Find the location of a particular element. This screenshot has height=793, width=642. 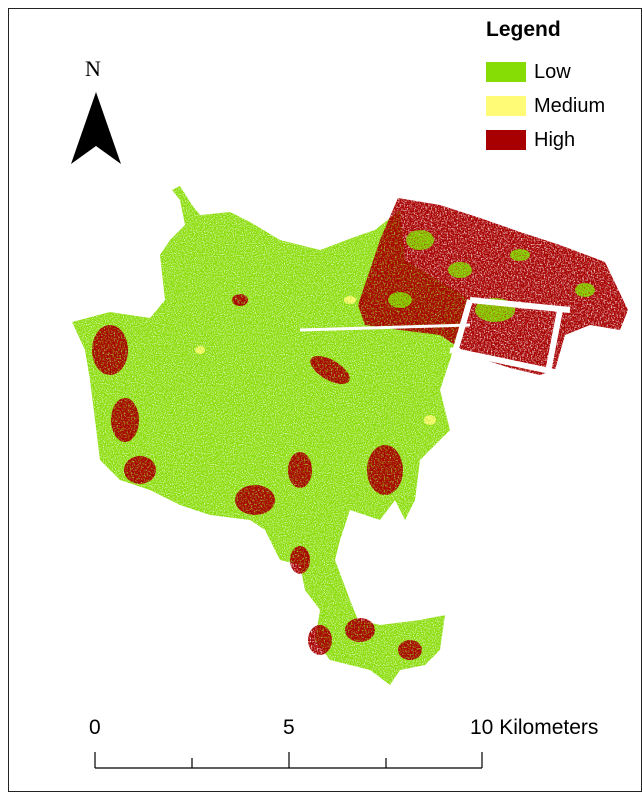

legend-label-low: Low is located at coordinates (552, 71).